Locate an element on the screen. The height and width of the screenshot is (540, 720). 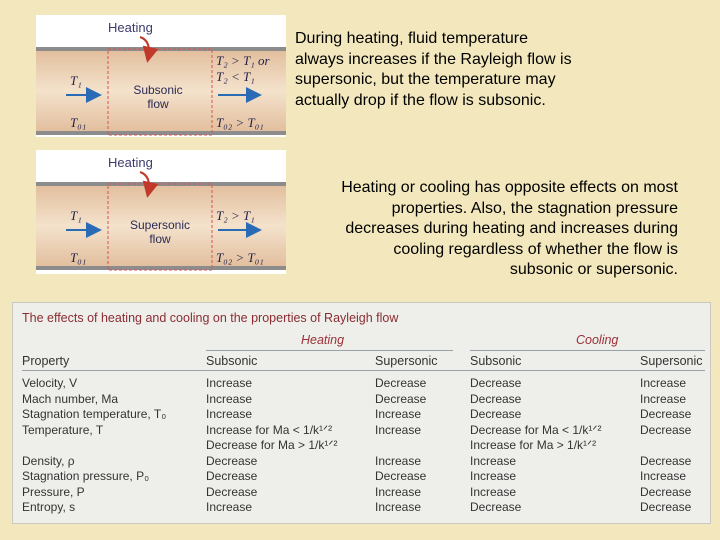
table-cell-c-sub: Decrease for Ma < 1/k¹ᐟ² is located at coordinates (536, 430).